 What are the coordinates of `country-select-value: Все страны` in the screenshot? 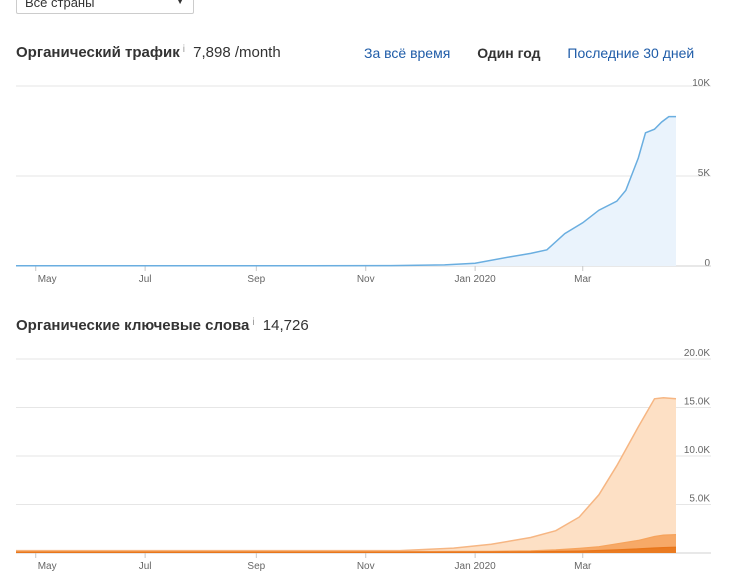 It's located at (60, 5).